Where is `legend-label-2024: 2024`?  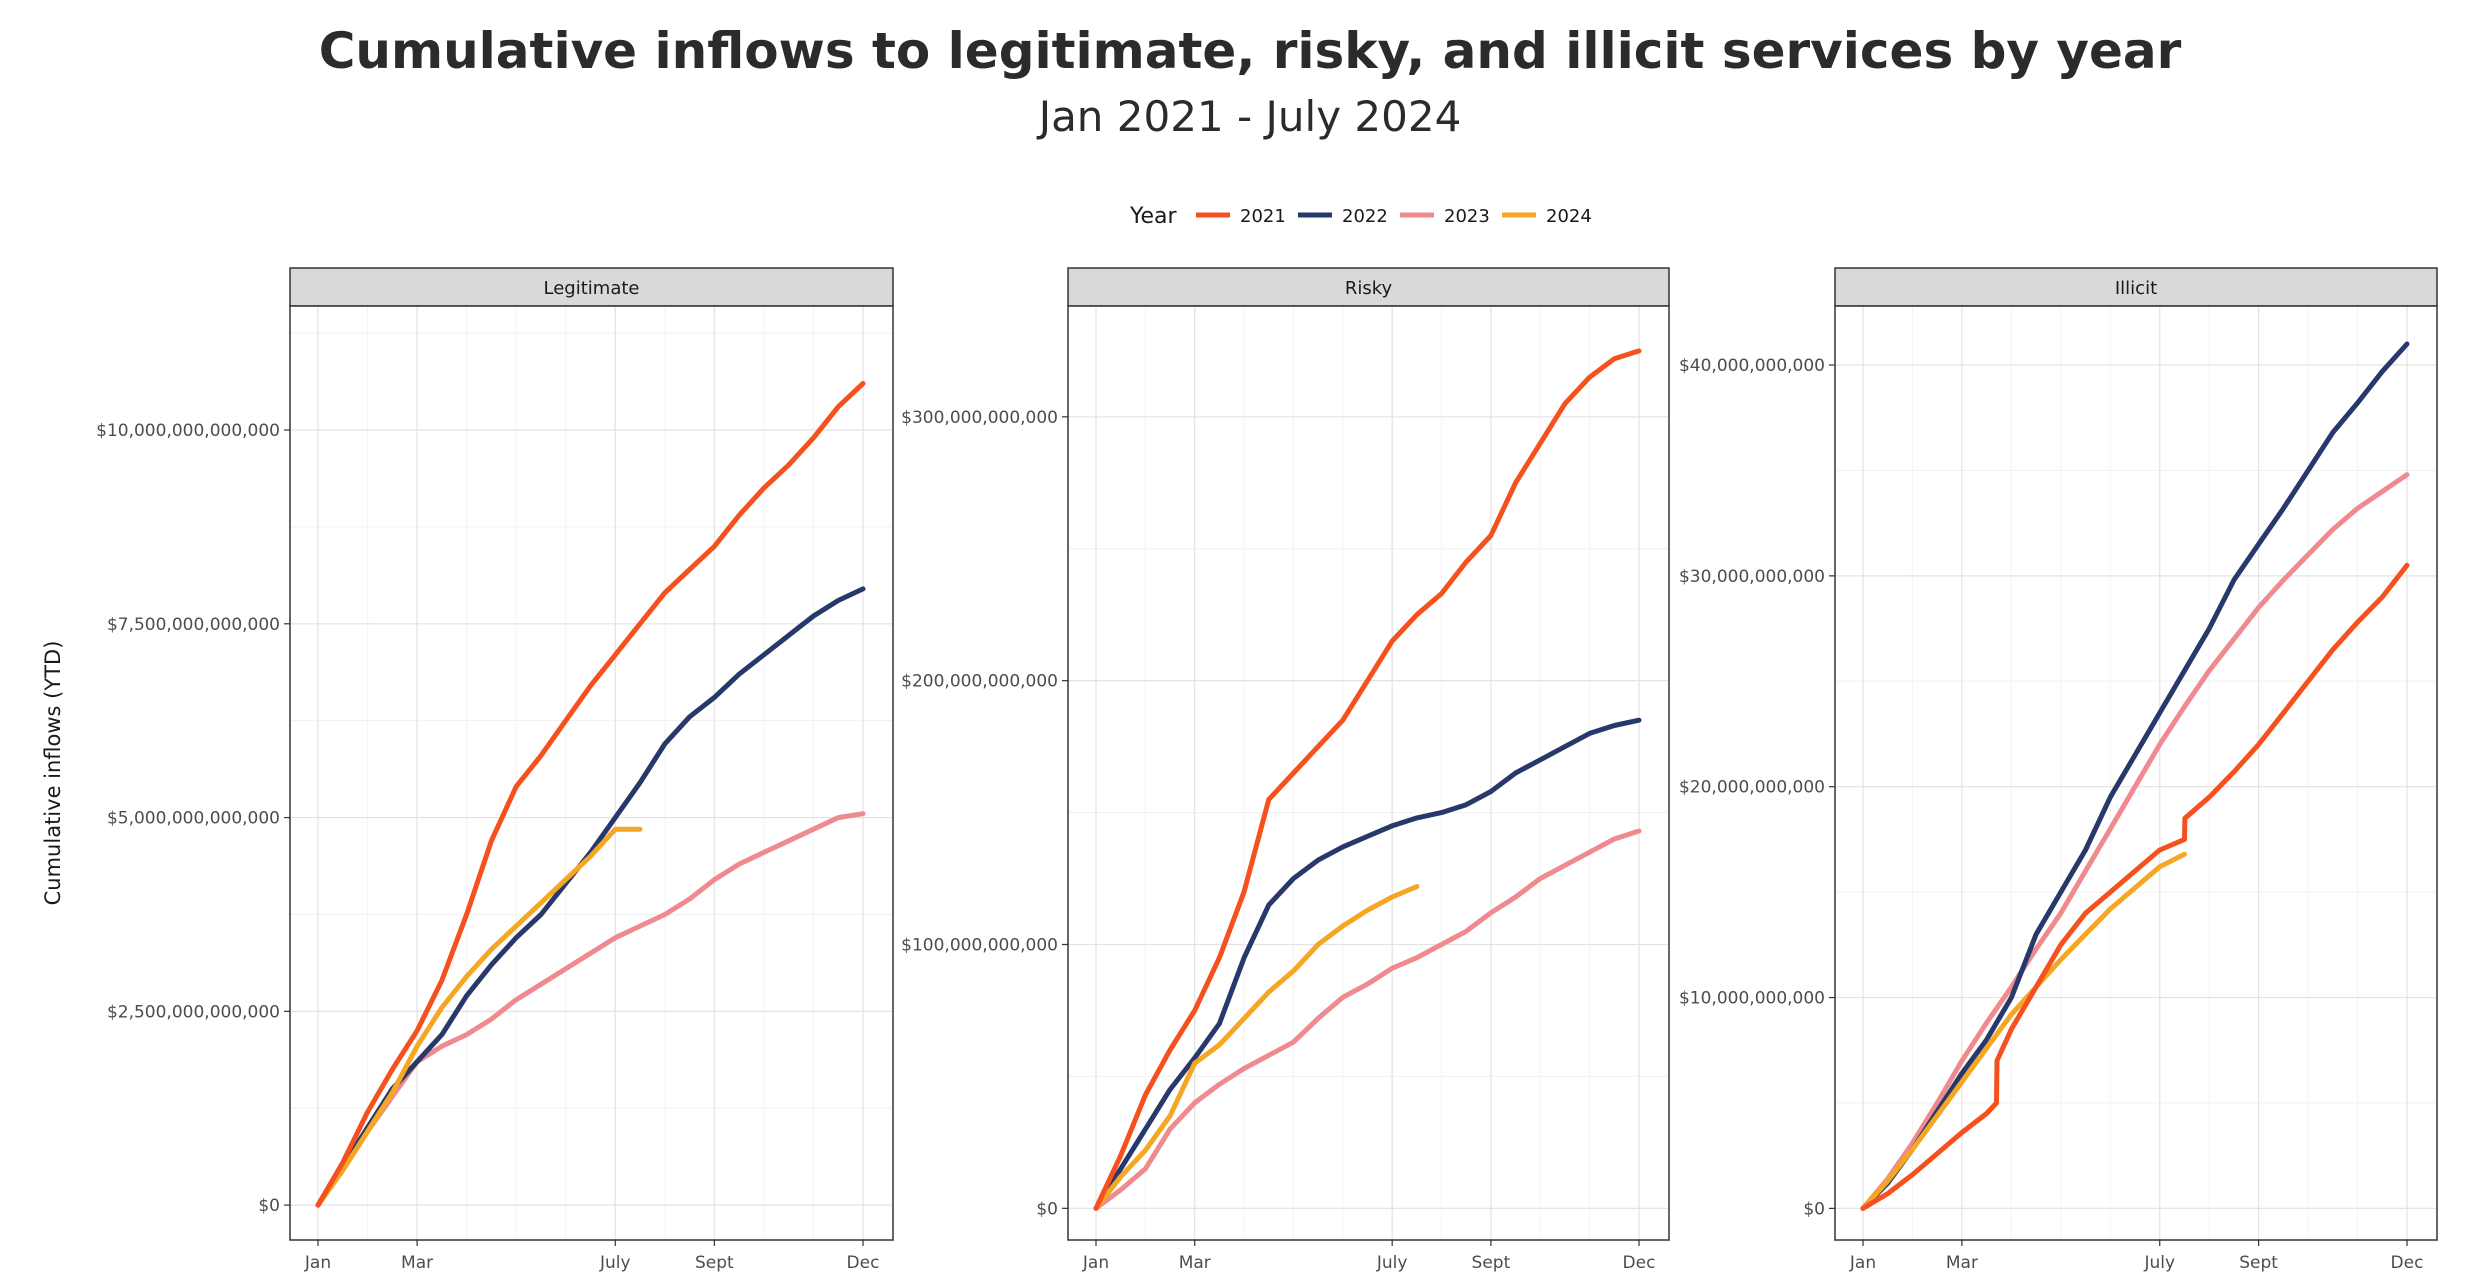
legend-label-2024: 2024 is located at coordinates (1569, 216).